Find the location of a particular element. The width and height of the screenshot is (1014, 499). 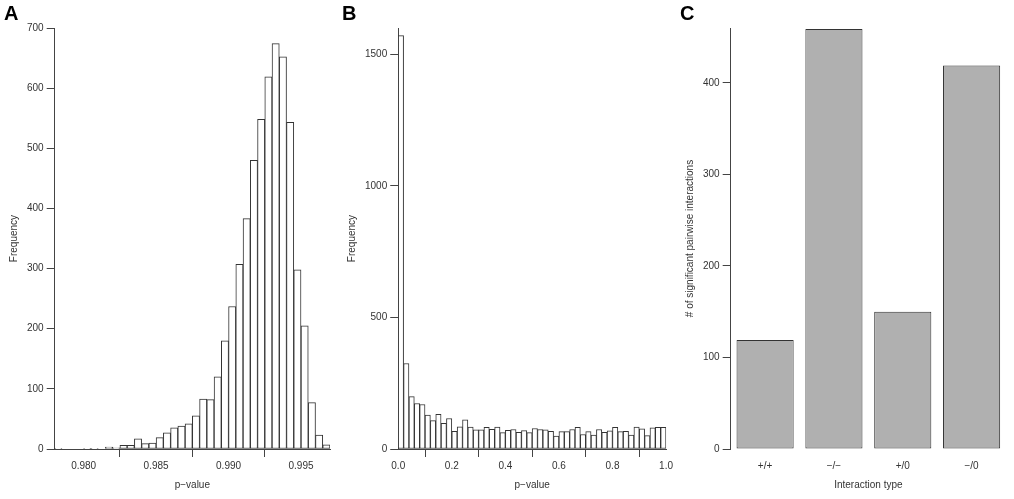

y-tick-label: 1500 is located at coordinates (376, 54).